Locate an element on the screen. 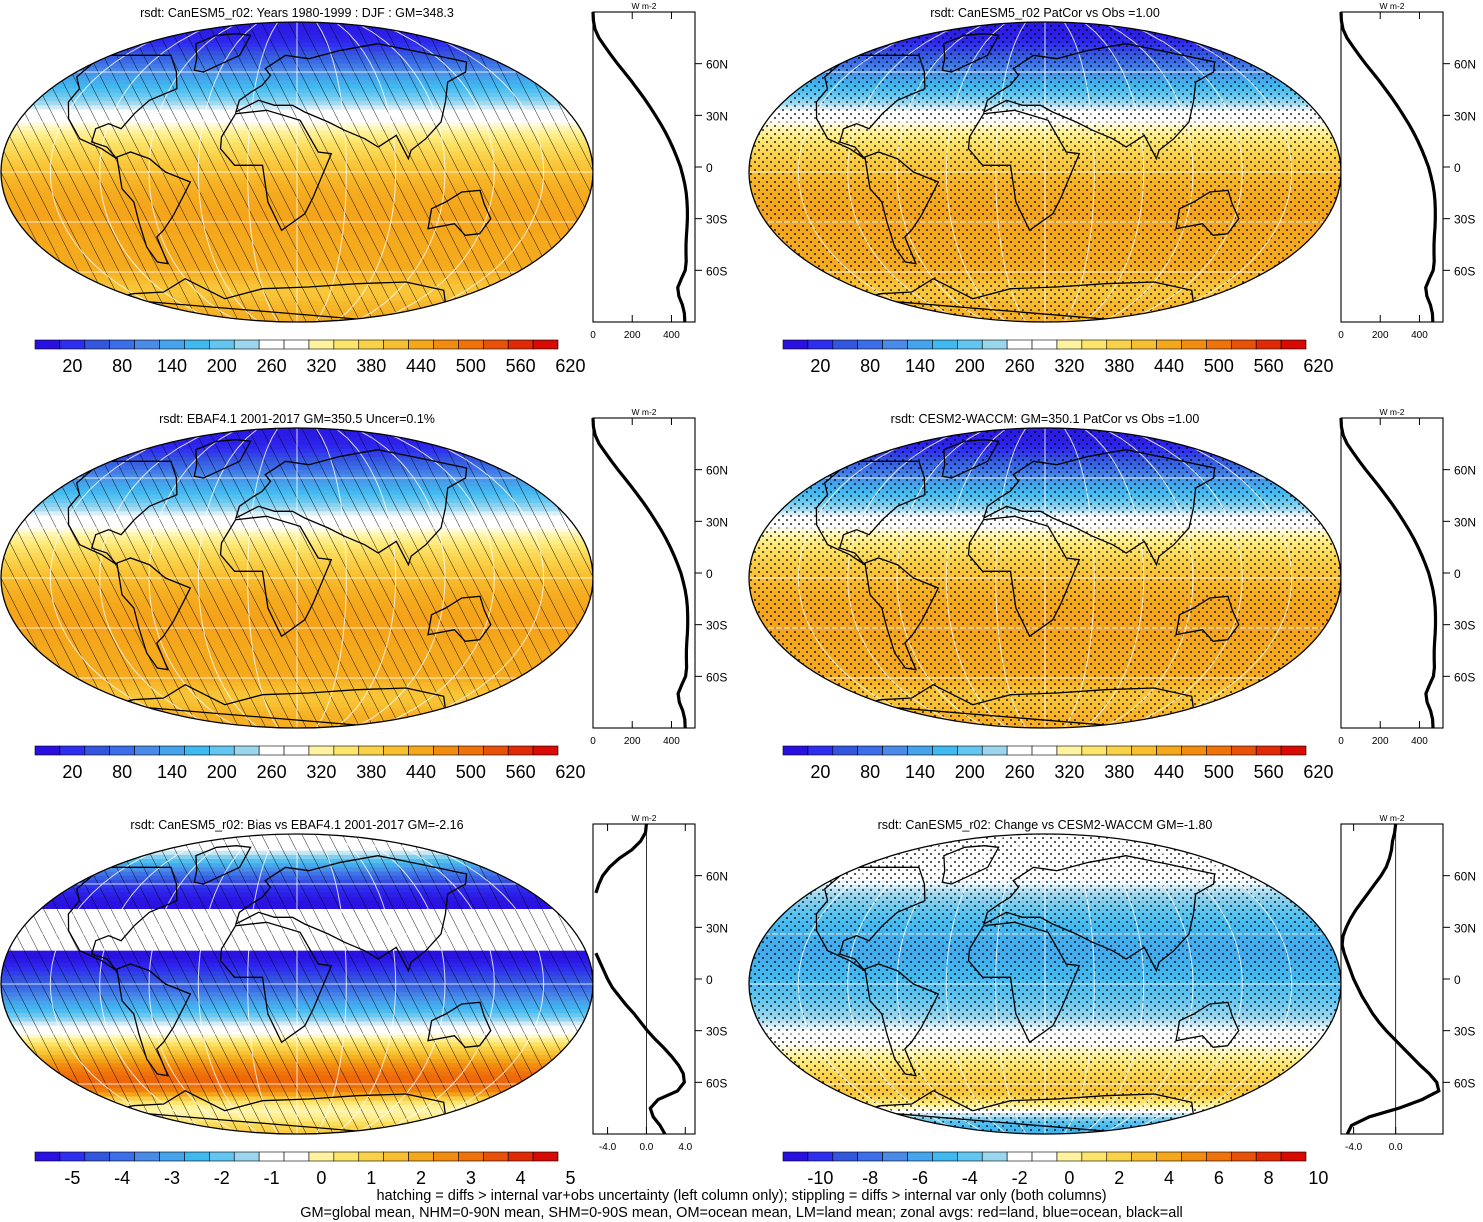 This screenshot has height=1222, width=1483. colorbar-tick-label: -5 is located at coordinates (72, 1178).